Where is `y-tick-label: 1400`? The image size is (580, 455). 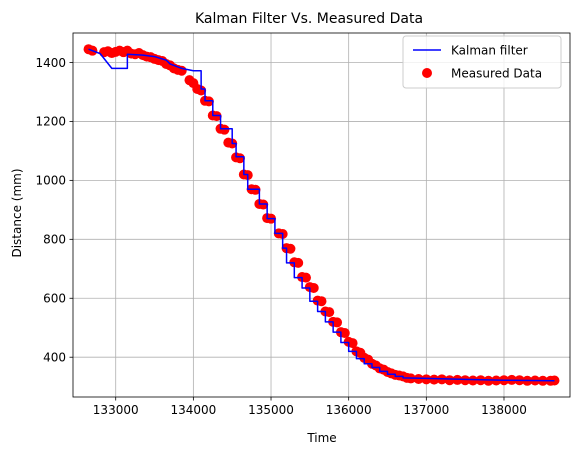
y-tick-label: 1400 is located at coordinates (50, 63).